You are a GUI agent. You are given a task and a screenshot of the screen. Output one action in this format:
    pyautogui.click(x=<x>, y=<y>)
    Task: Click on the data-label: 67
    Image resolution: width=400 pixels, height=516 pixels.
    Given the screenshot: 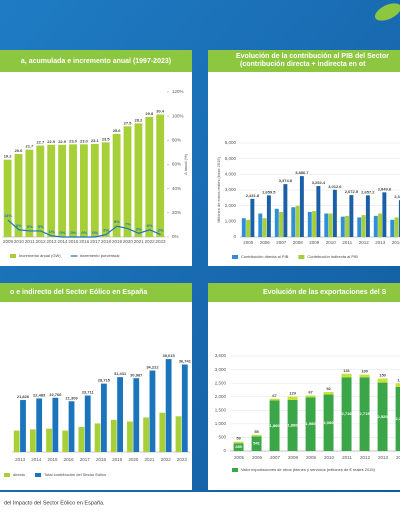 What is the action you would take?
    pyautogui.click(x=310, y=392)
    